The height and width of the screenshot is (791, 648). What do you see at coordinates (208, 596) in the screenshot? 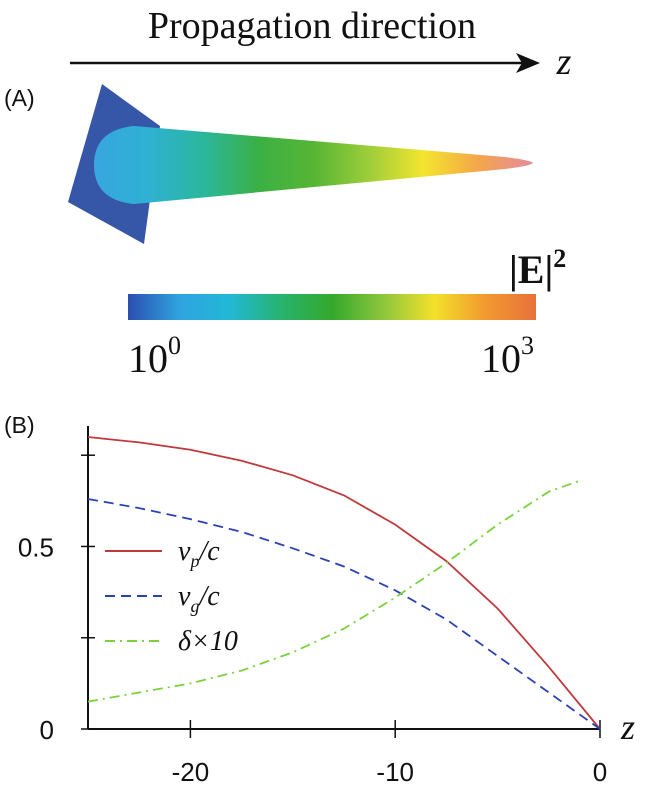
I see `legend-label-tail-1: /c` at bounding box center [208, 596].